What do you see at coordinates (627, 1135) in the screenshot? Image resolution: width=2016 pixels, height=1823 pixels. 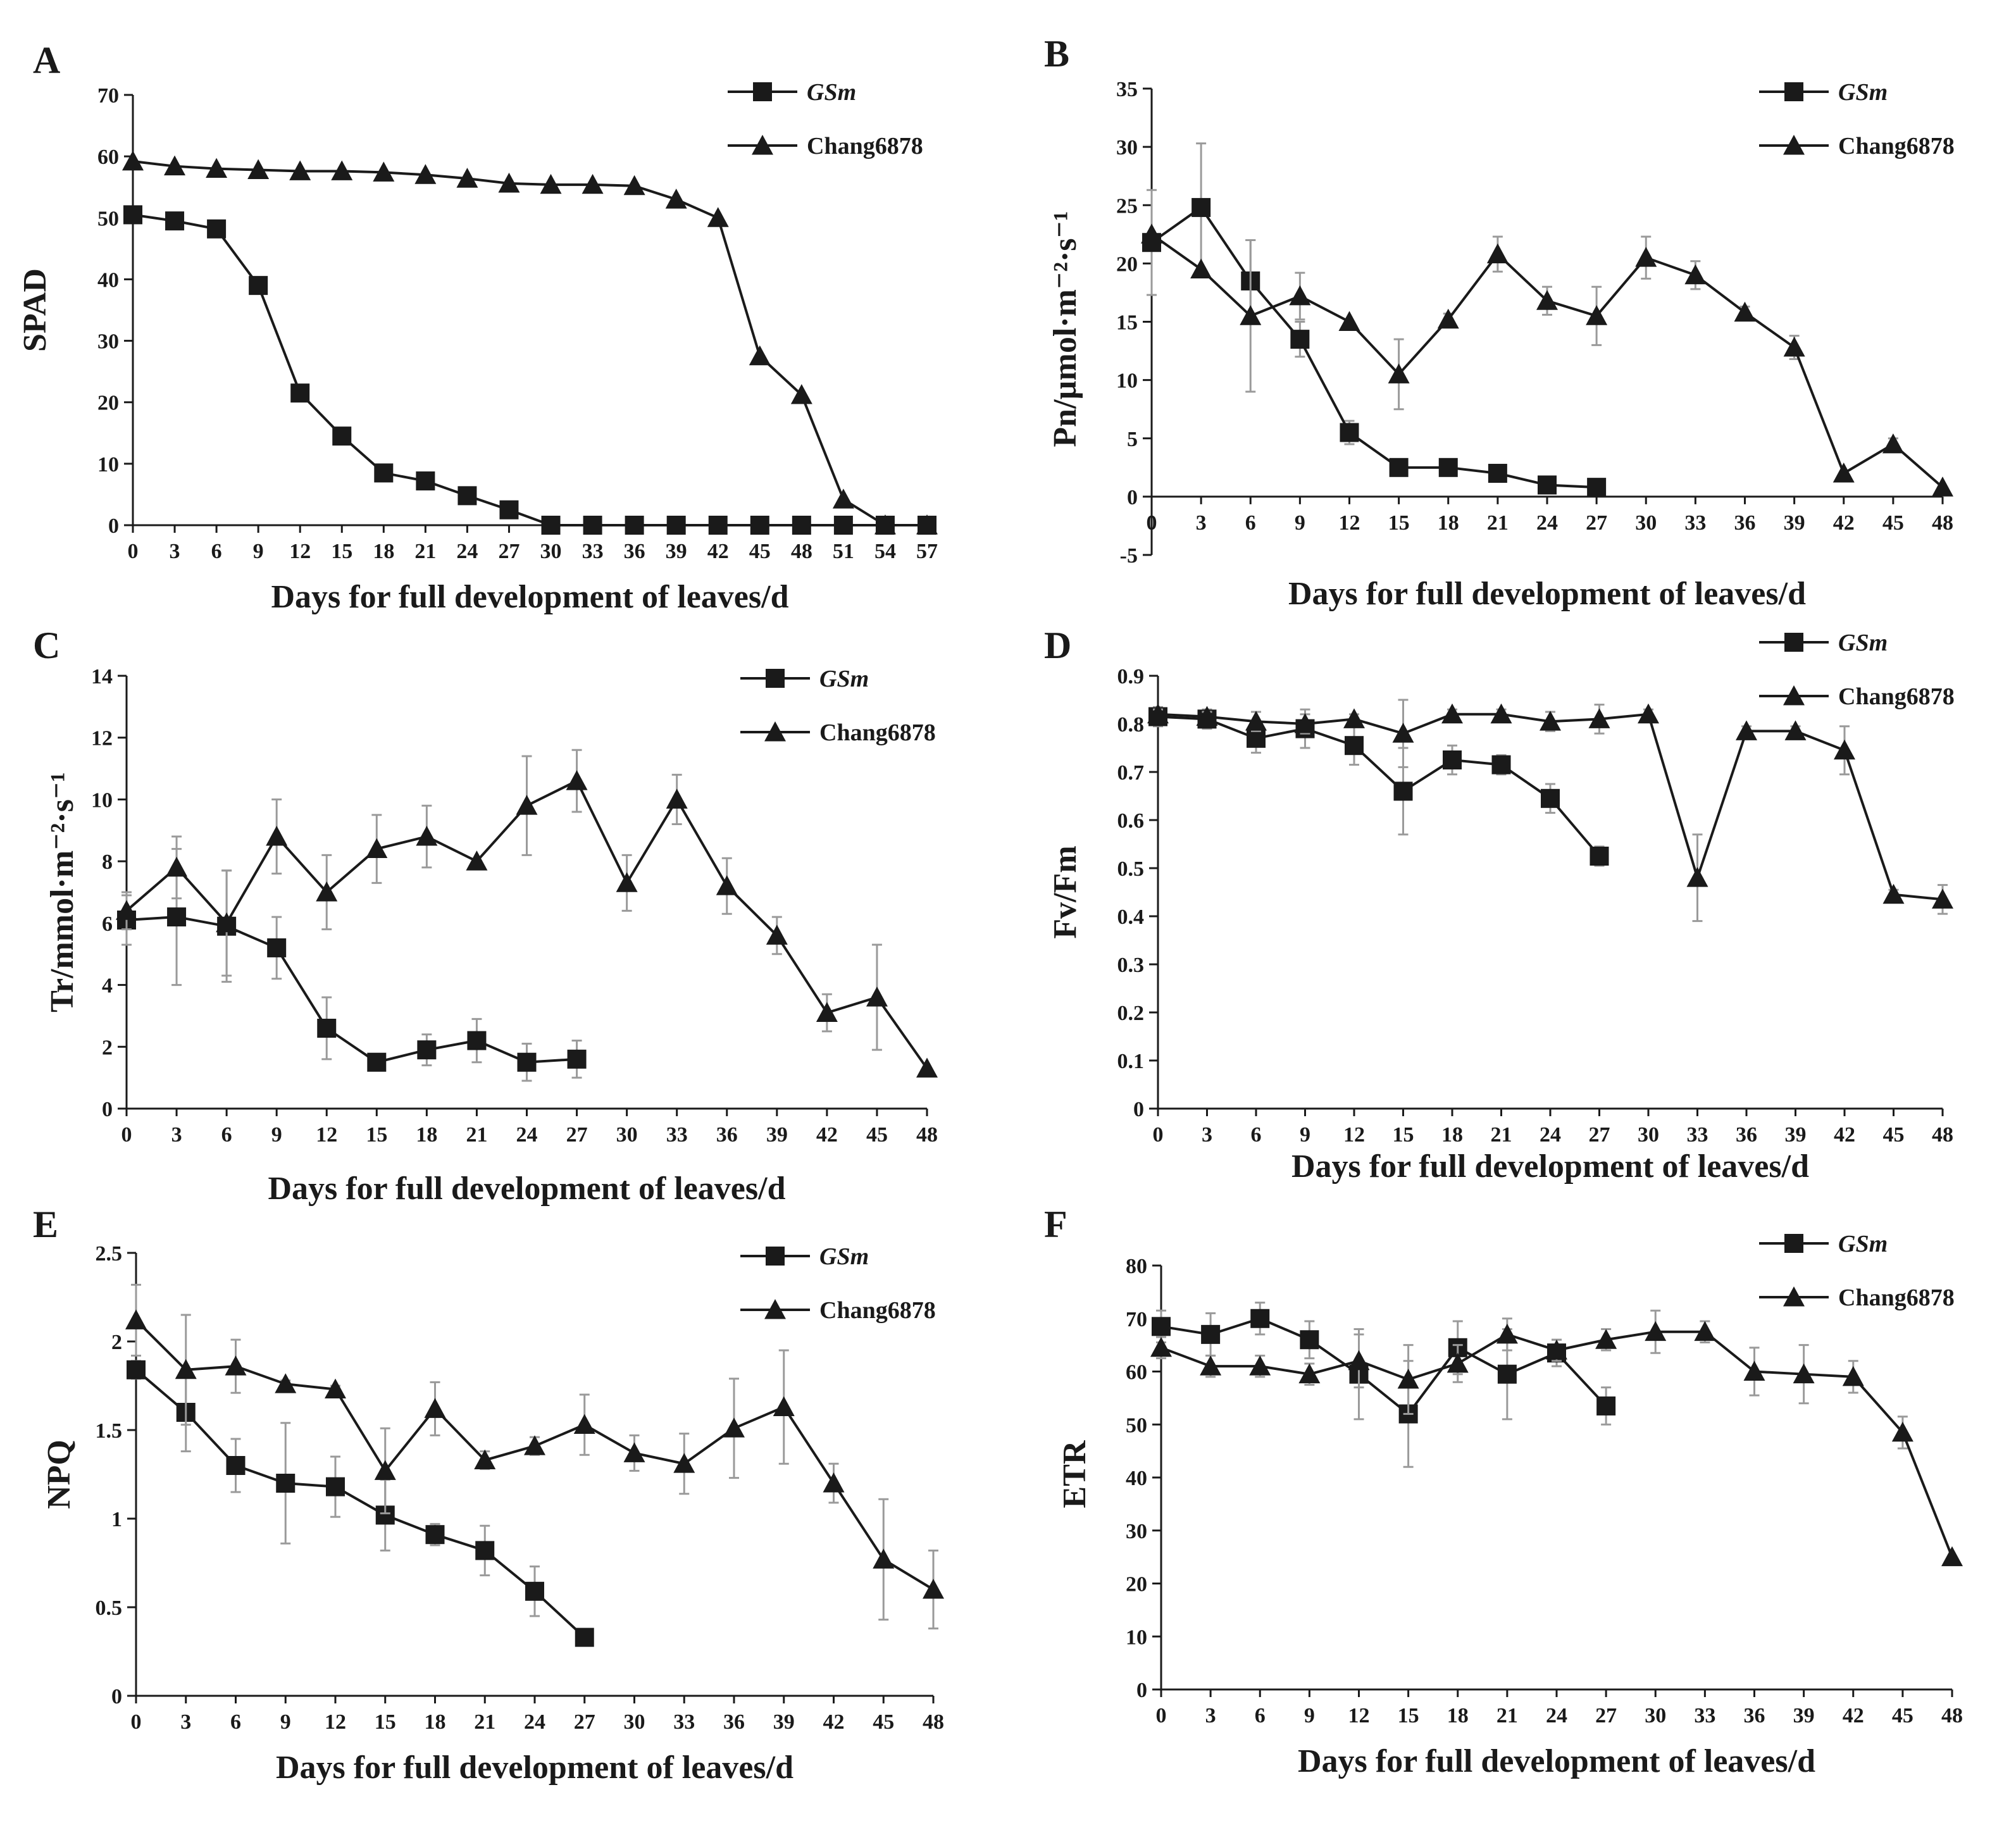 I see `x-tick-label: 30` at bounding box center [627, 1135].